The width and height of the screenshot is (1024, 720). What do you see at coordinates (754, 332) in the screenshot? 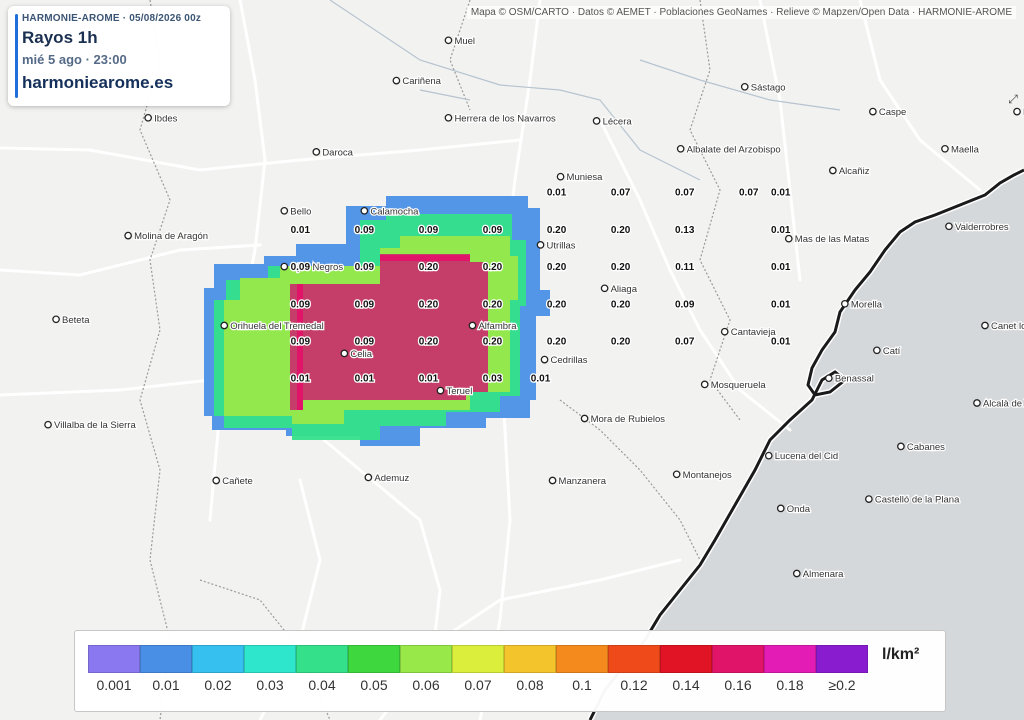
I see `town-label: Cantavieja` at bounding box center [754, 332].